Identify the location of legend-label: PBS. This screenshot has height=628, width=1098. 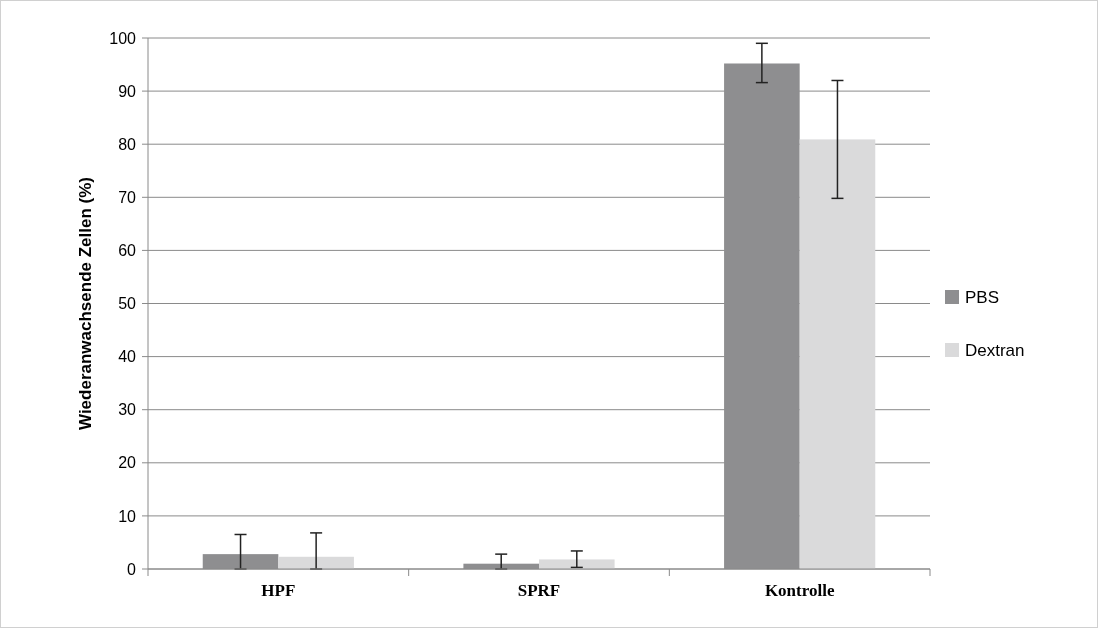
(982, 297).